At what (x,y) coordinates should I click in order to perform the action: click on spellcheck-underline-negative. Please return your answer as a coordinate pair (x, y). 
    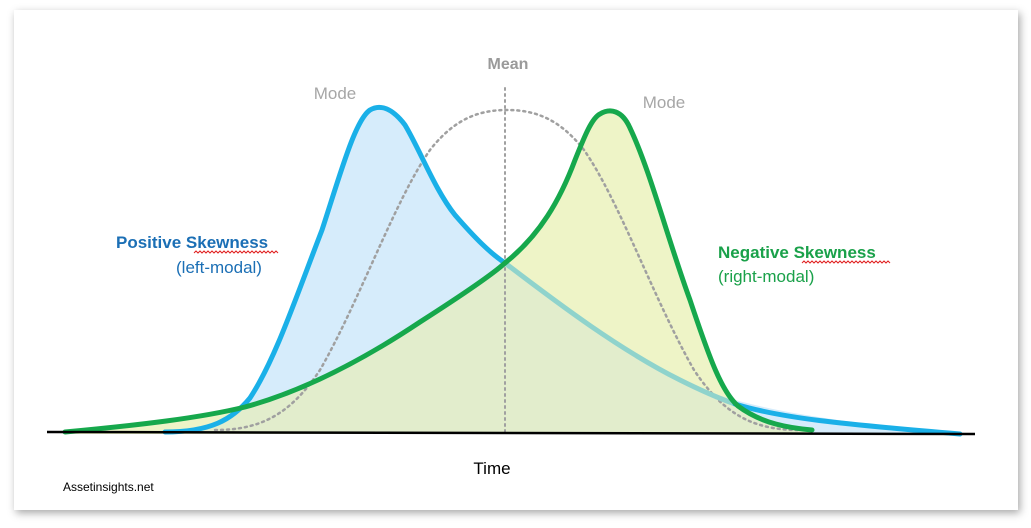
    Looking at the image, I should click on (846, 262).